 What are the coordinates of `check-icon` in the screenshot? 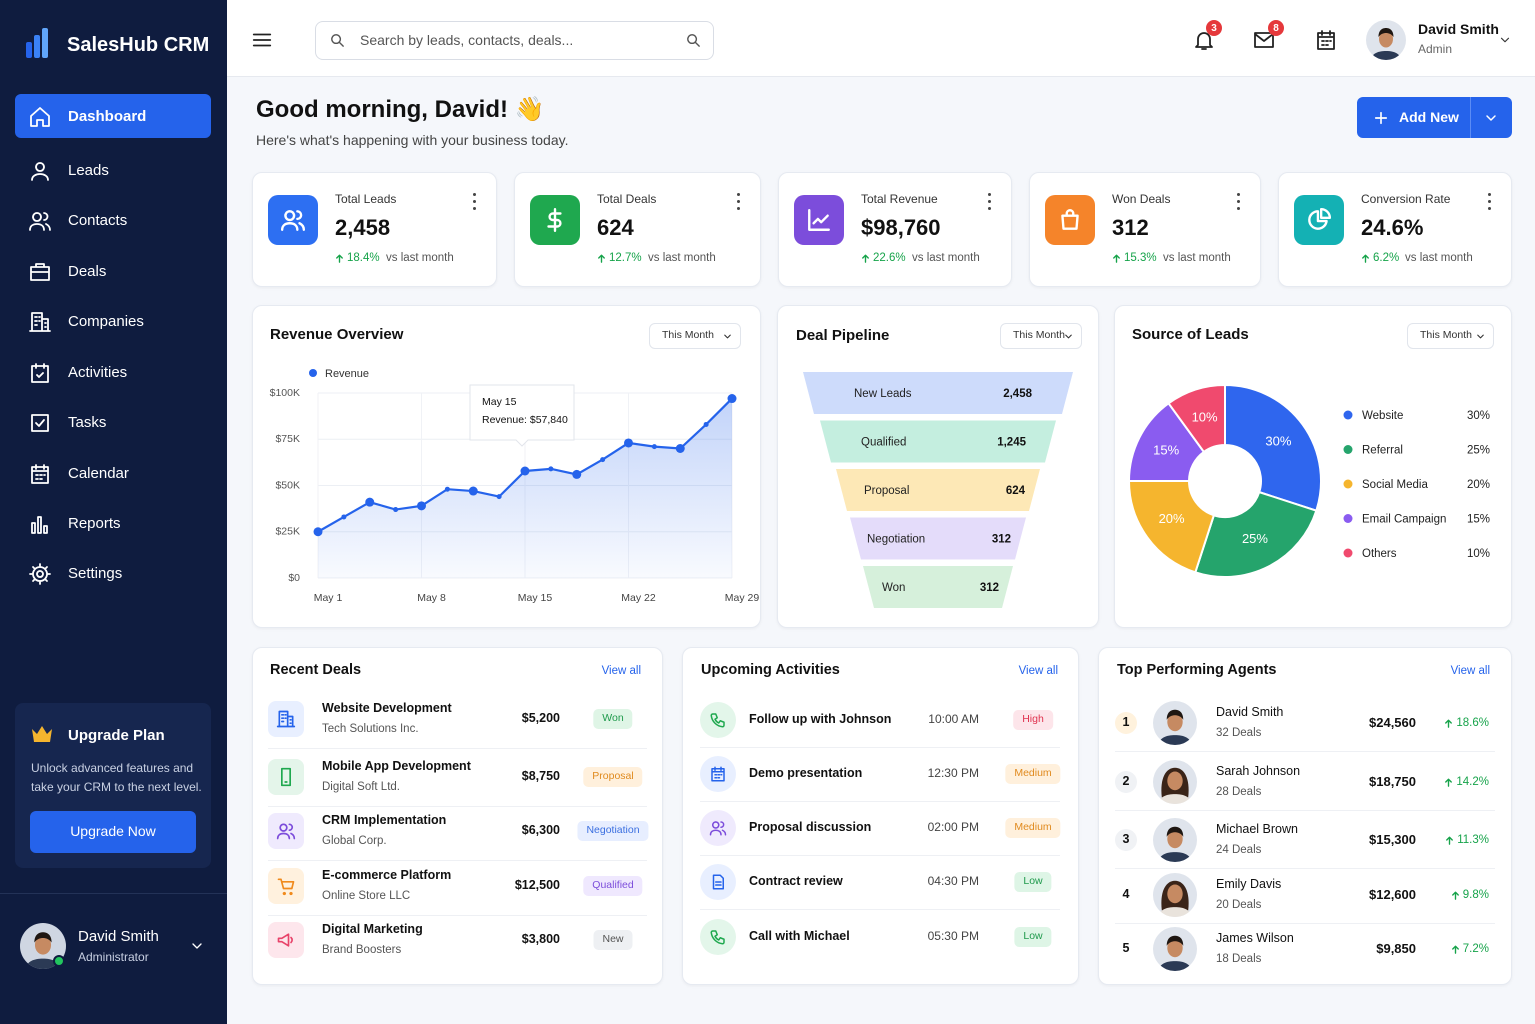 It's located at (40, 423).